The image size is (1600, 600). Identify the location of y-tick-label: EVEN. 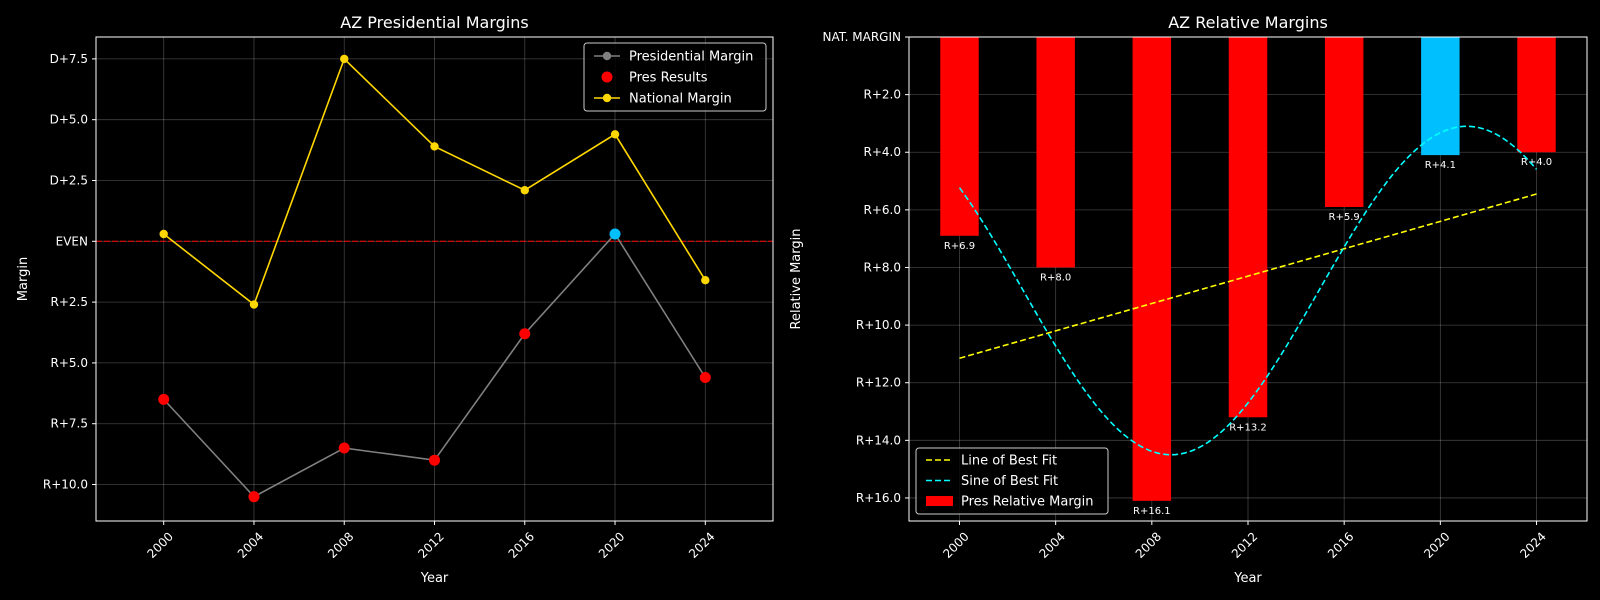
(72, 241).